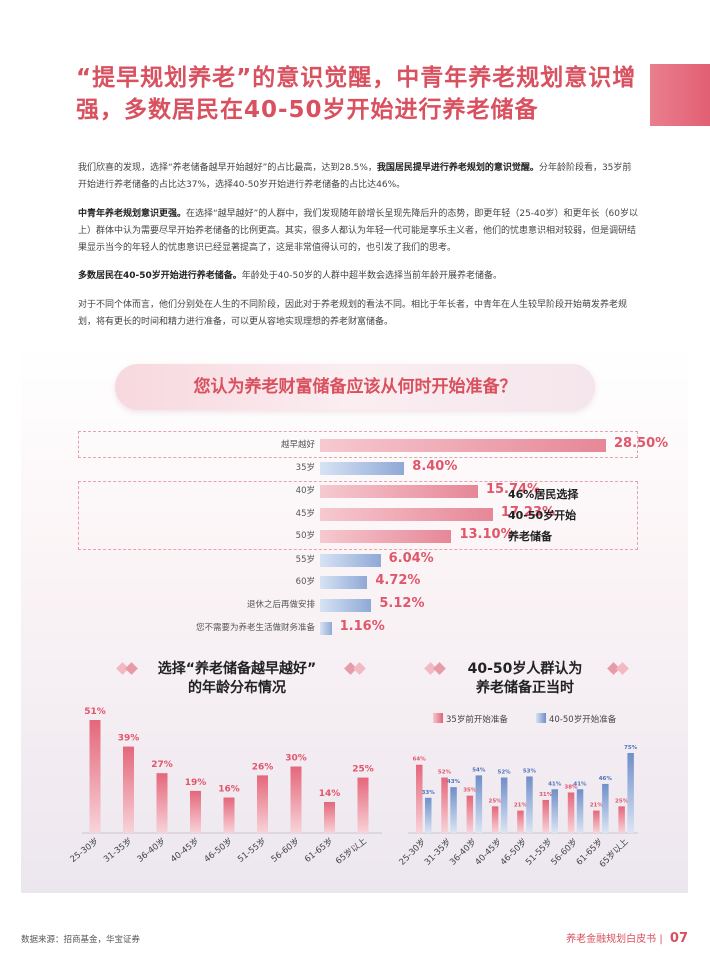  I want to click on right-chart-value-label: 33%, so click(429, 793).